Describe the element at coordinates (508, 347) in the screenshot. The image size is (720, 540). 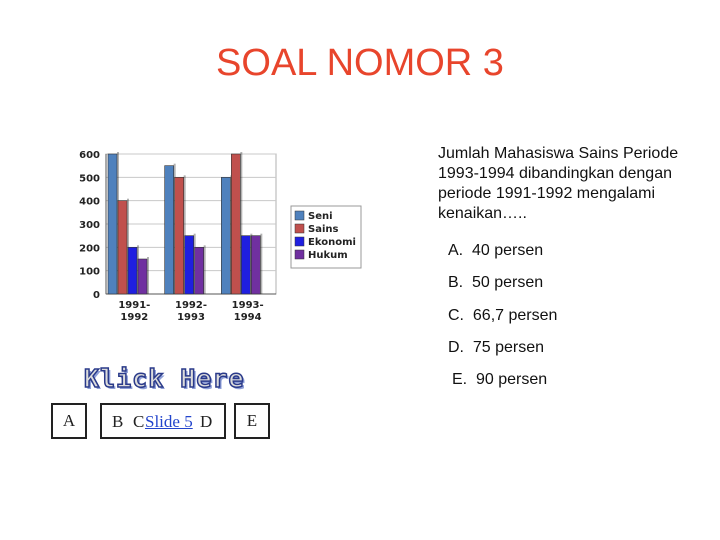
I see `option-d-text: 75 persen` at that location.